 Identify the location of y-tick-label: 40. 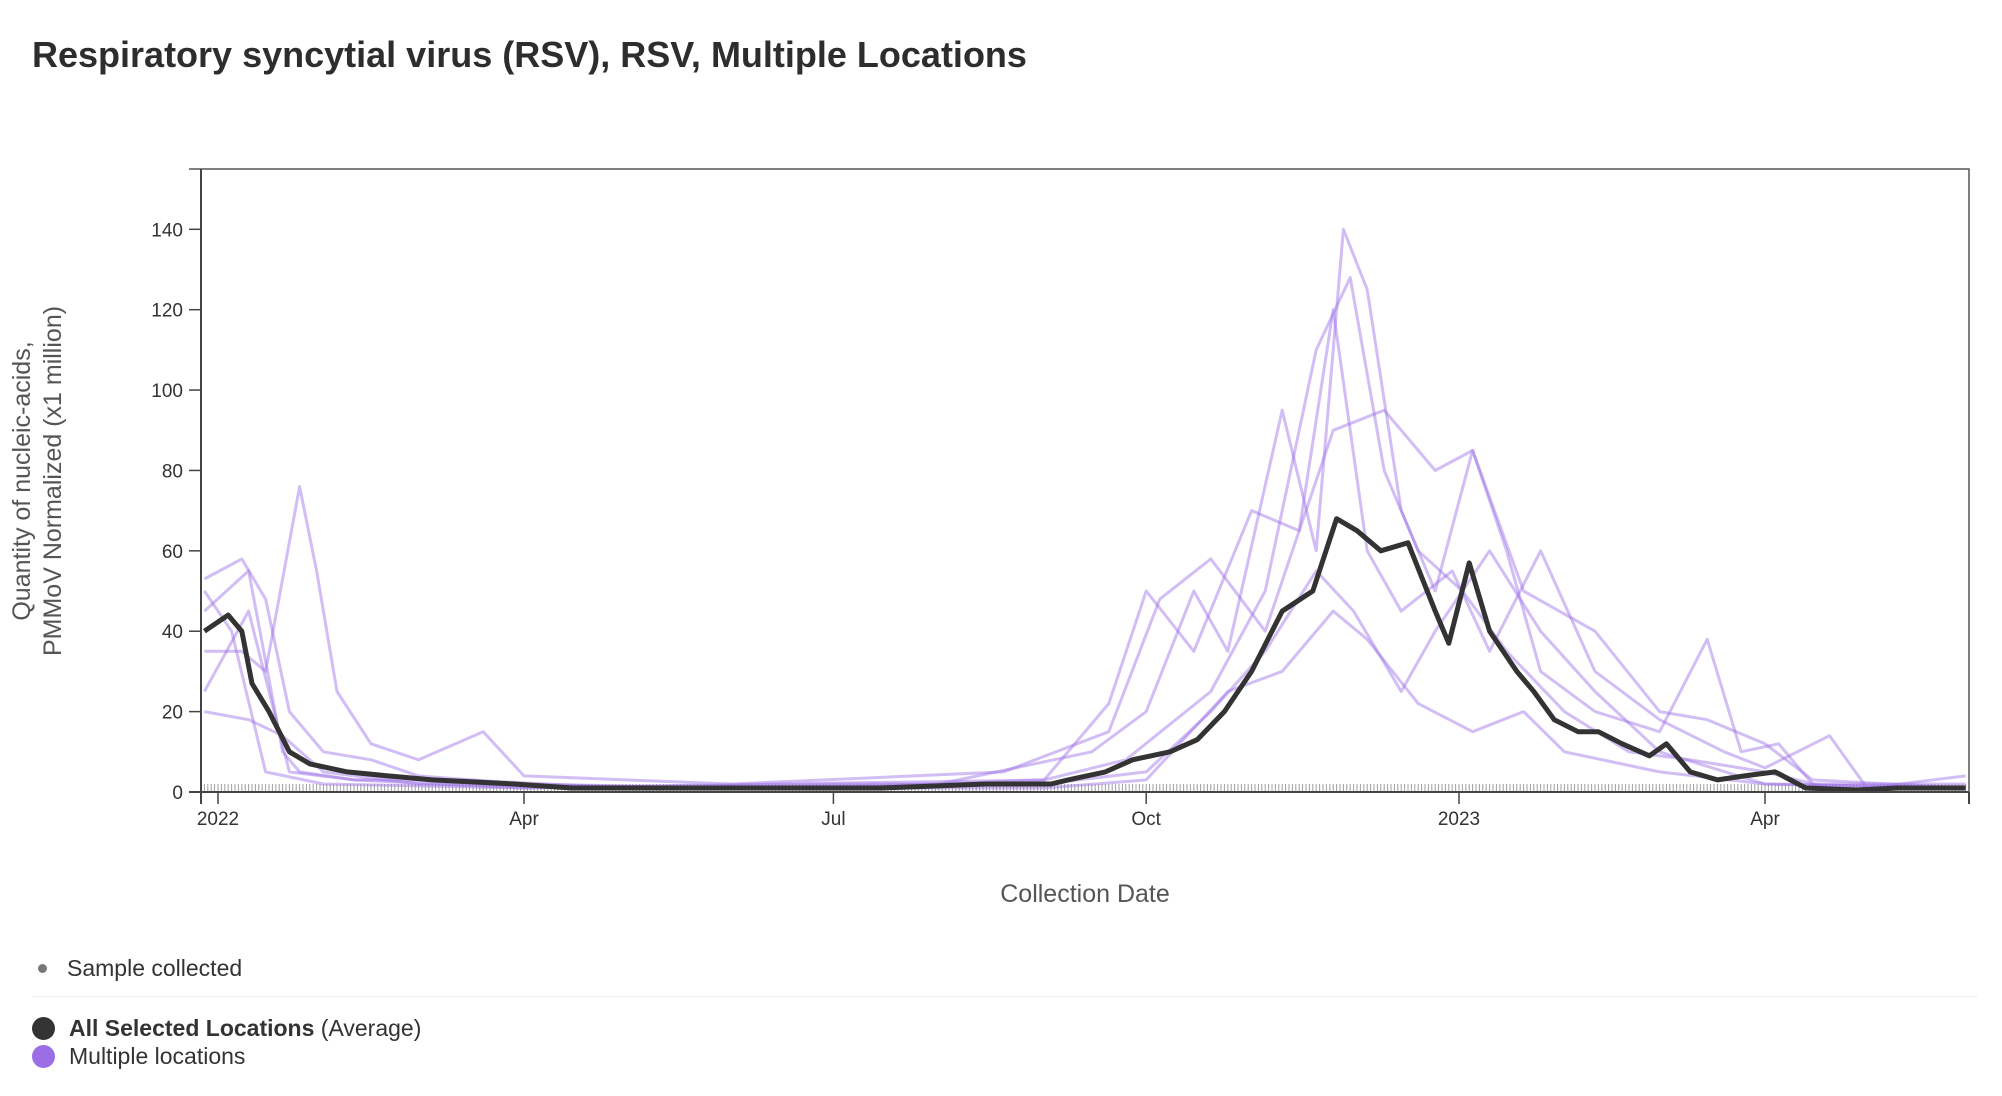
(172, 632).